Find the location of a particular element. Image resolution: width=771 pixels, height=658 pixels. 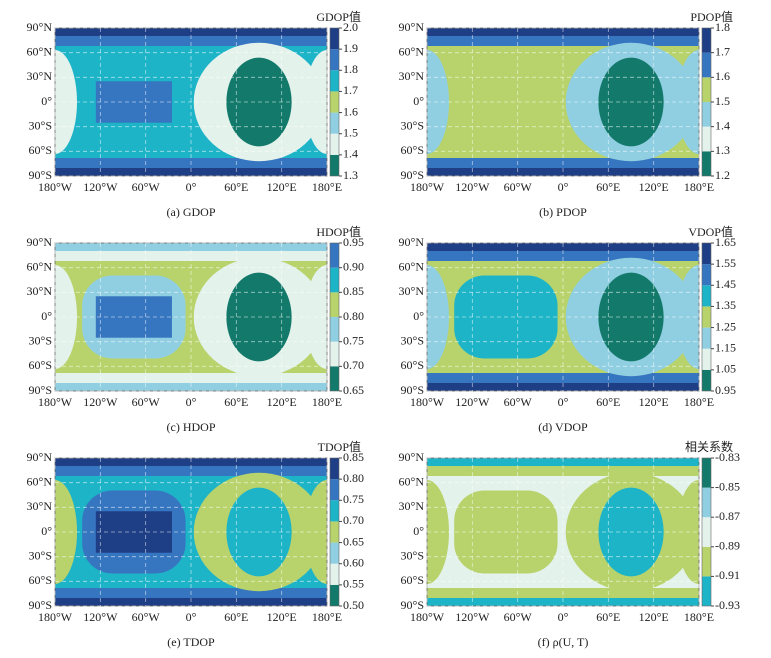

colorbar-tick-label: -0.83 is located at coordinates (727, 457).